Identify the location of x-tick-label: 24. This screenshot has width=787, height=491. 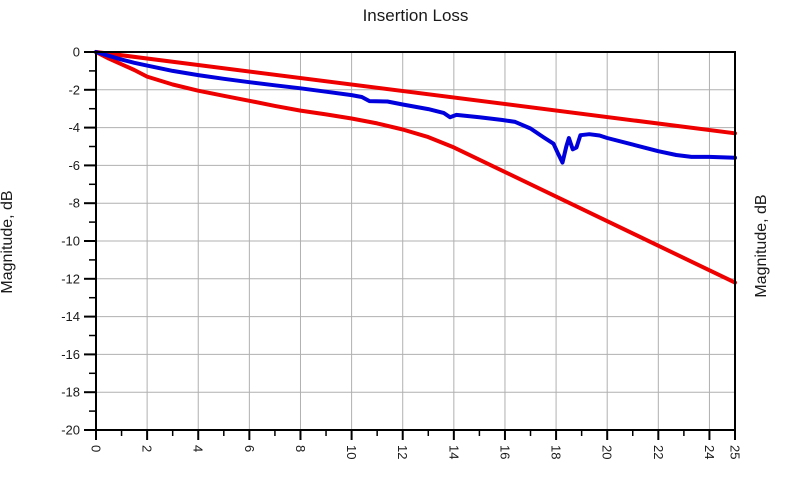
(709, 452).